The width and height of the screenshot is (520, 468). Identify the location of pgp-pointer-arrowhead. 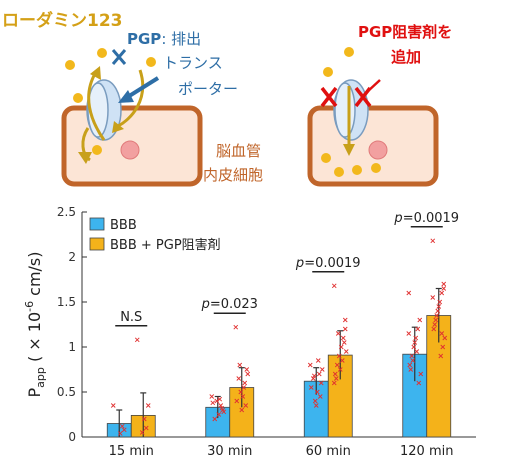
(126, 96).